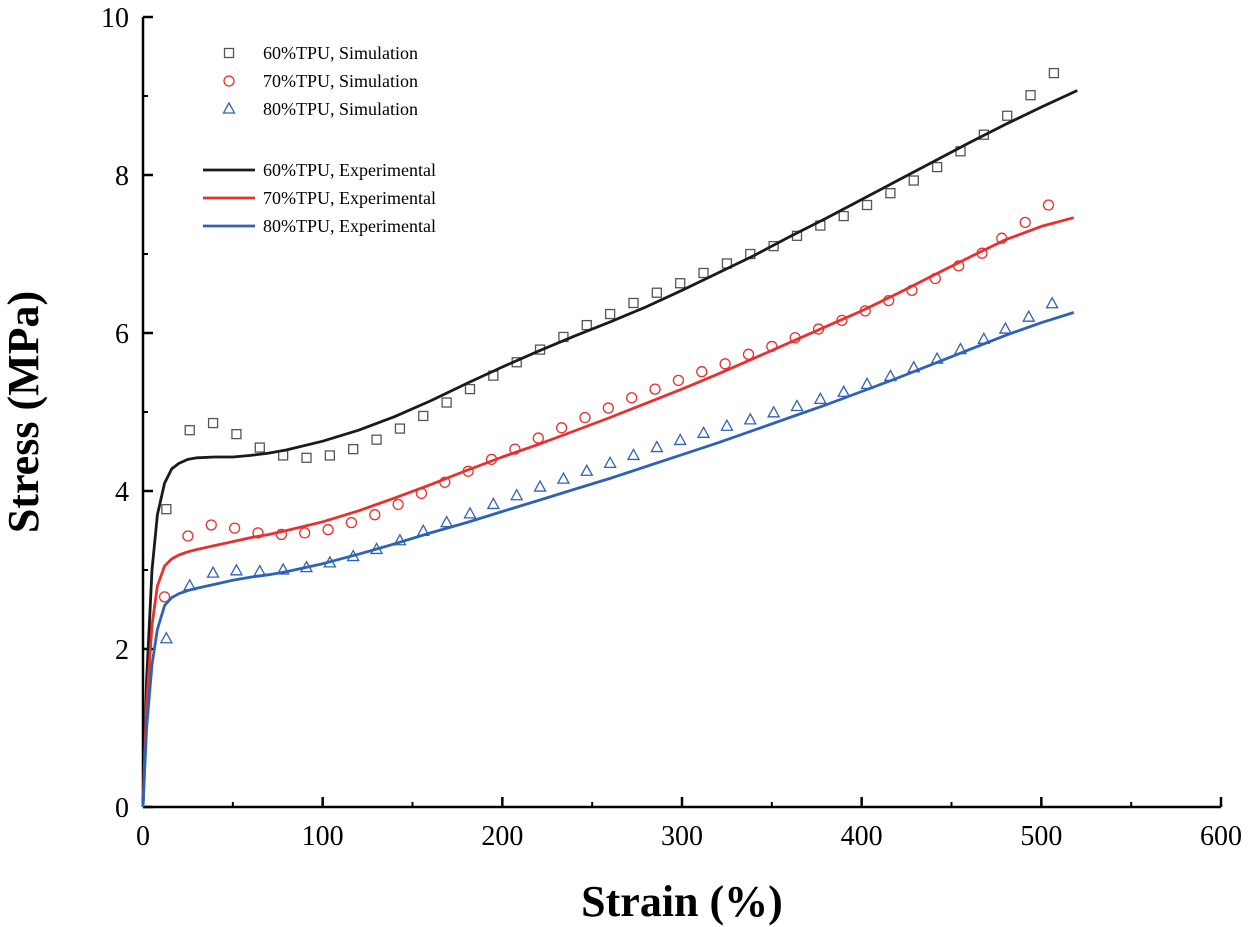 The image size is (1250, 927). What do you see at coordinates (862, 836) in the screenshot?
I see `x-tick-label: 400` at bounding box center [862, 836].